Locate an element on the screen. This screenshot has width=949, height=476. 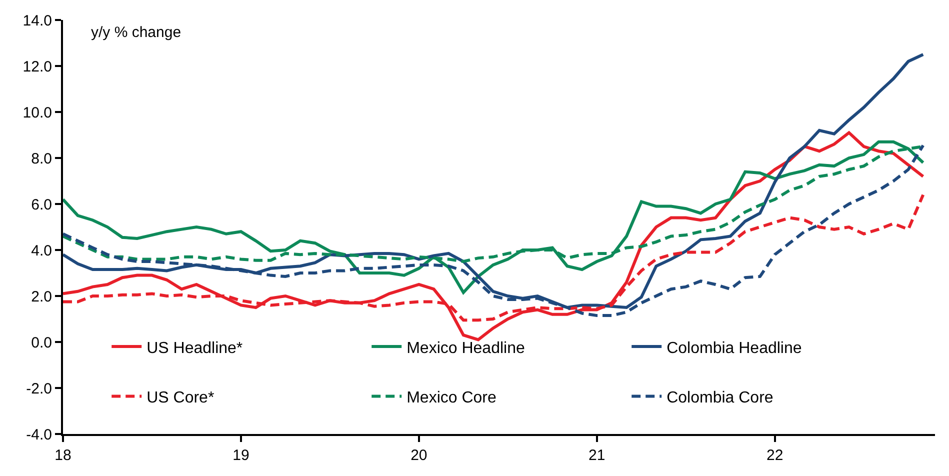
y-tick-label: 6.0 is located at coordinates (41, 205).